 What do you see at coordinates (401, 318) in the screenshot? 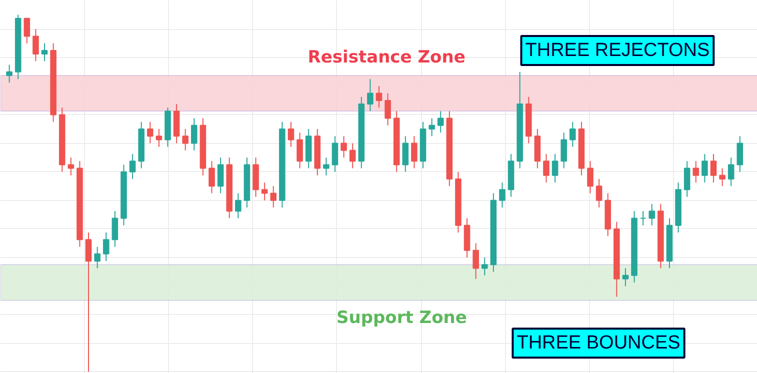
I see `band-label: Support Zone` at bounding box center [401, 318].